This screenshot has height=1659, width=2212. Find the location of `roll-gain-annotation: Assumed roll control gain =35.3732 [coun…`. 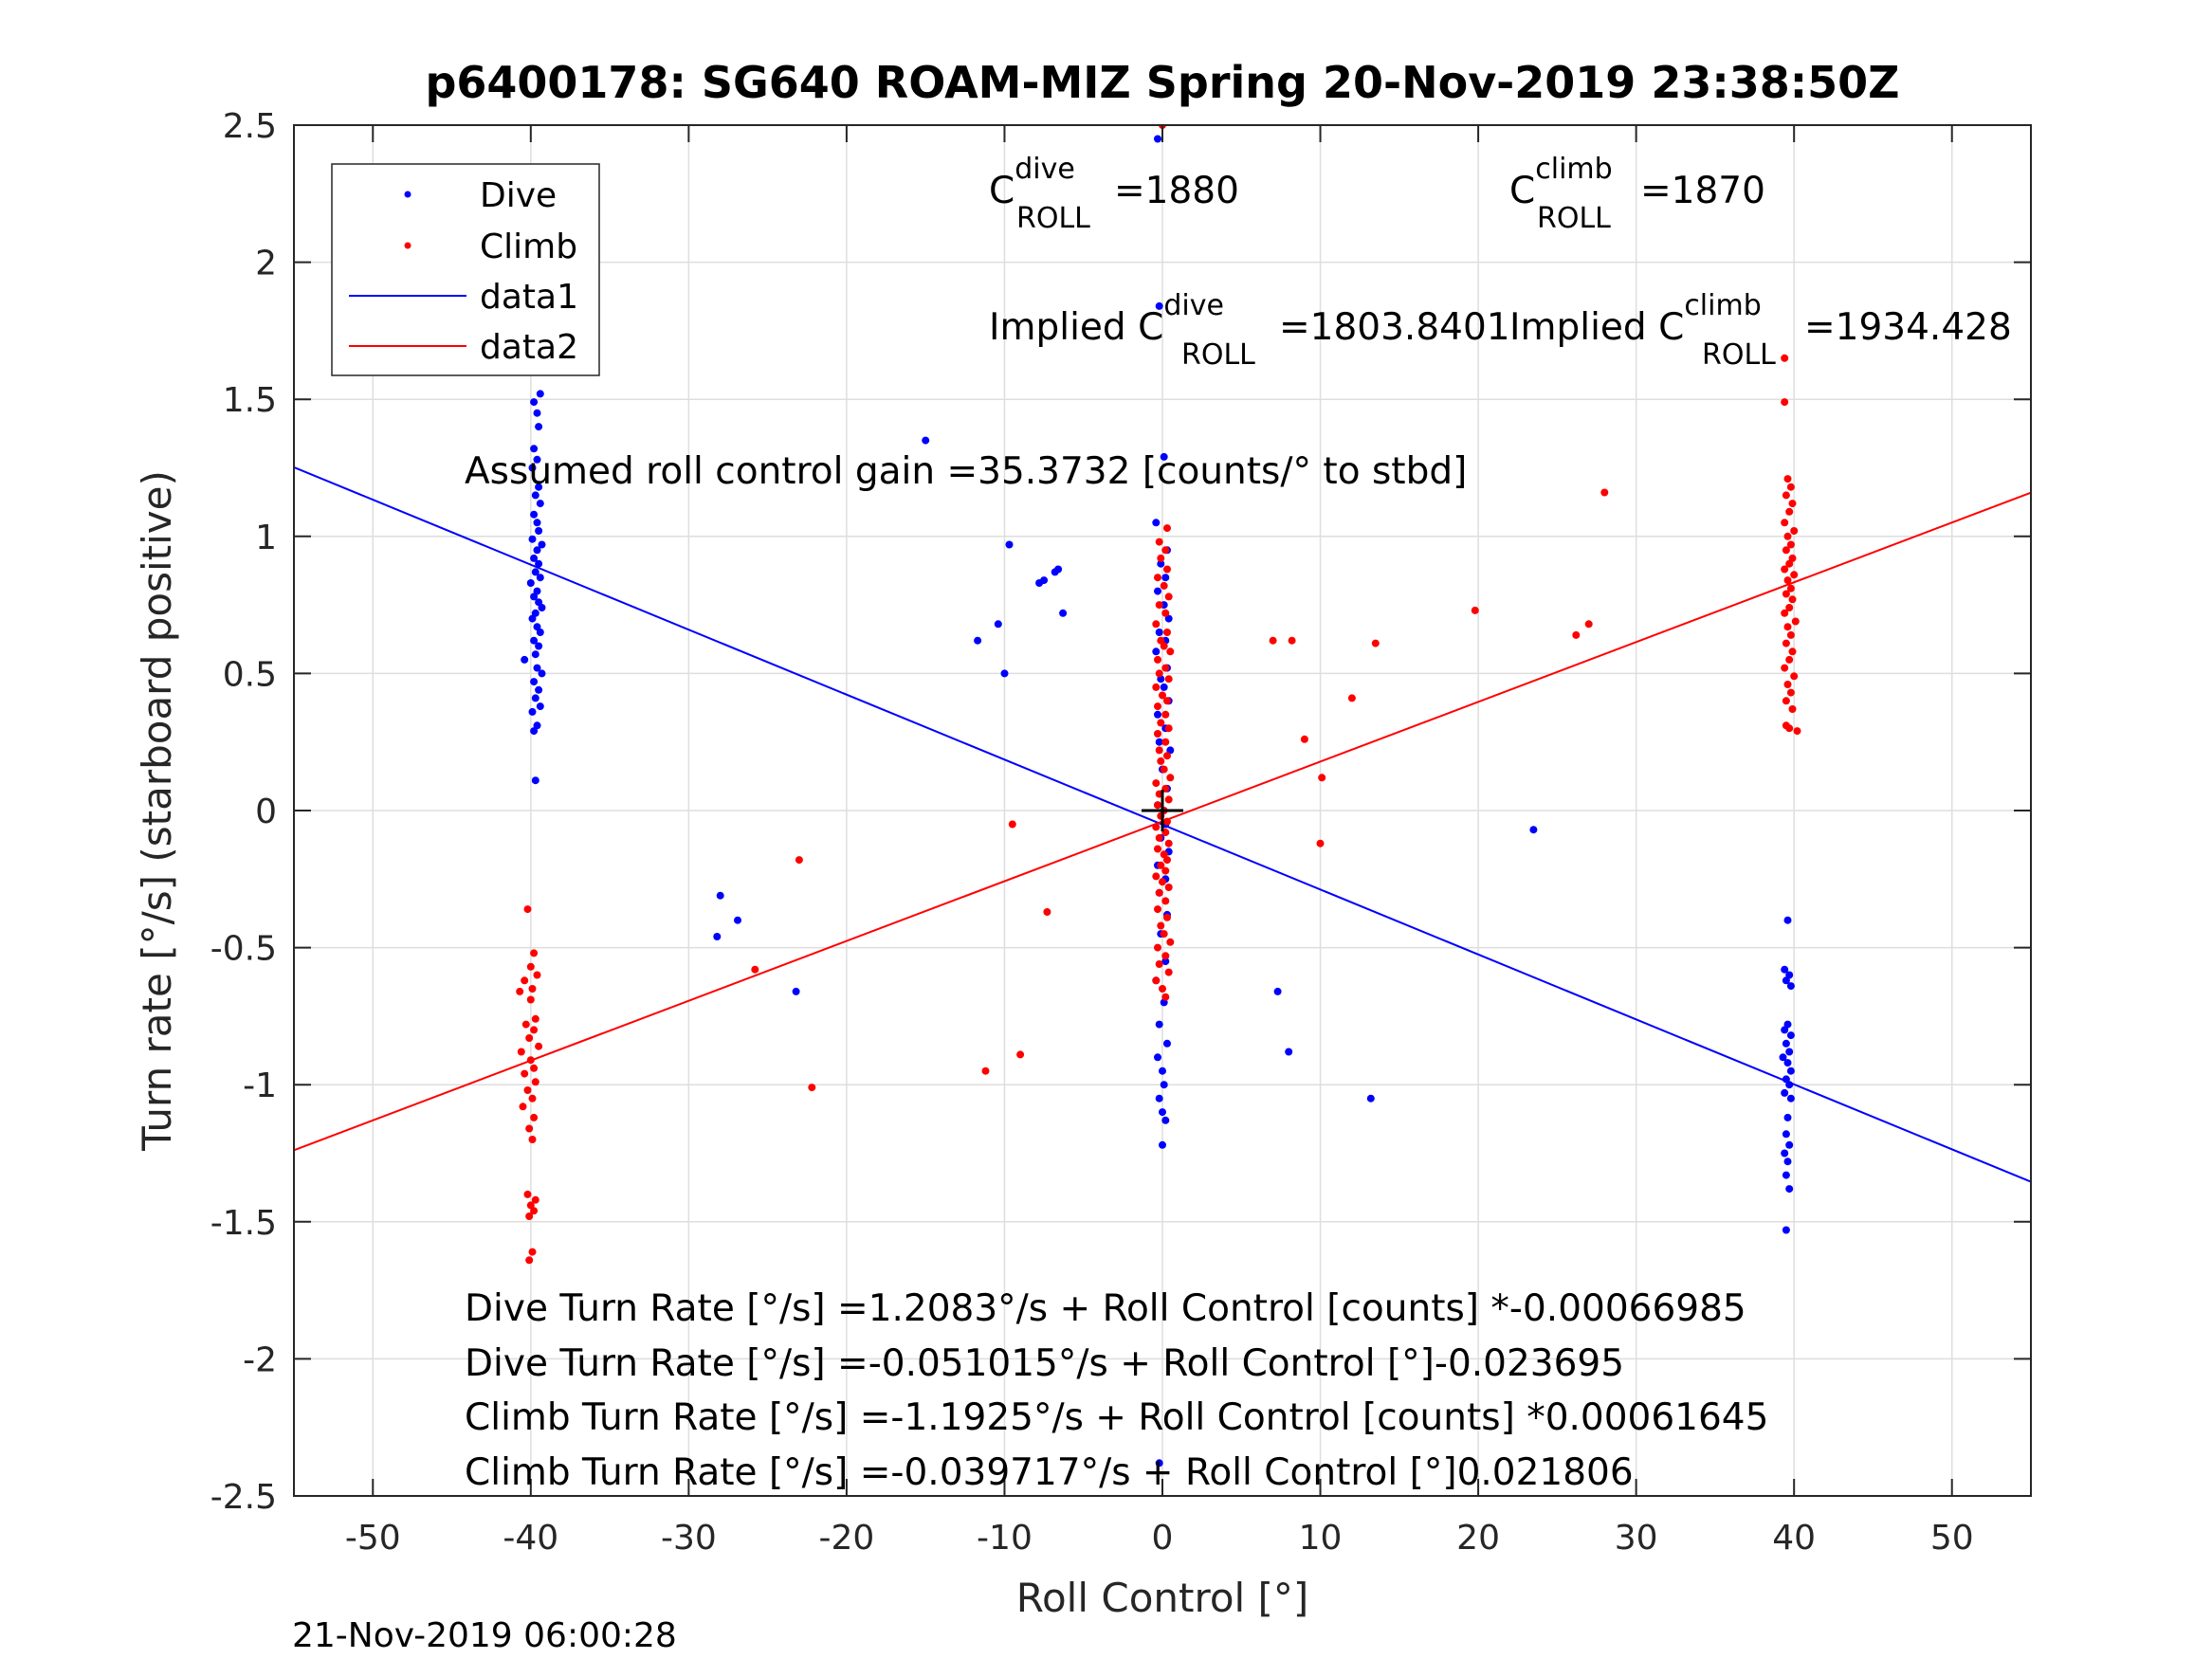

roll-gain-annotation: Assumed roll control gain =35.3732 [coun… is located at coordinates (966, 471).